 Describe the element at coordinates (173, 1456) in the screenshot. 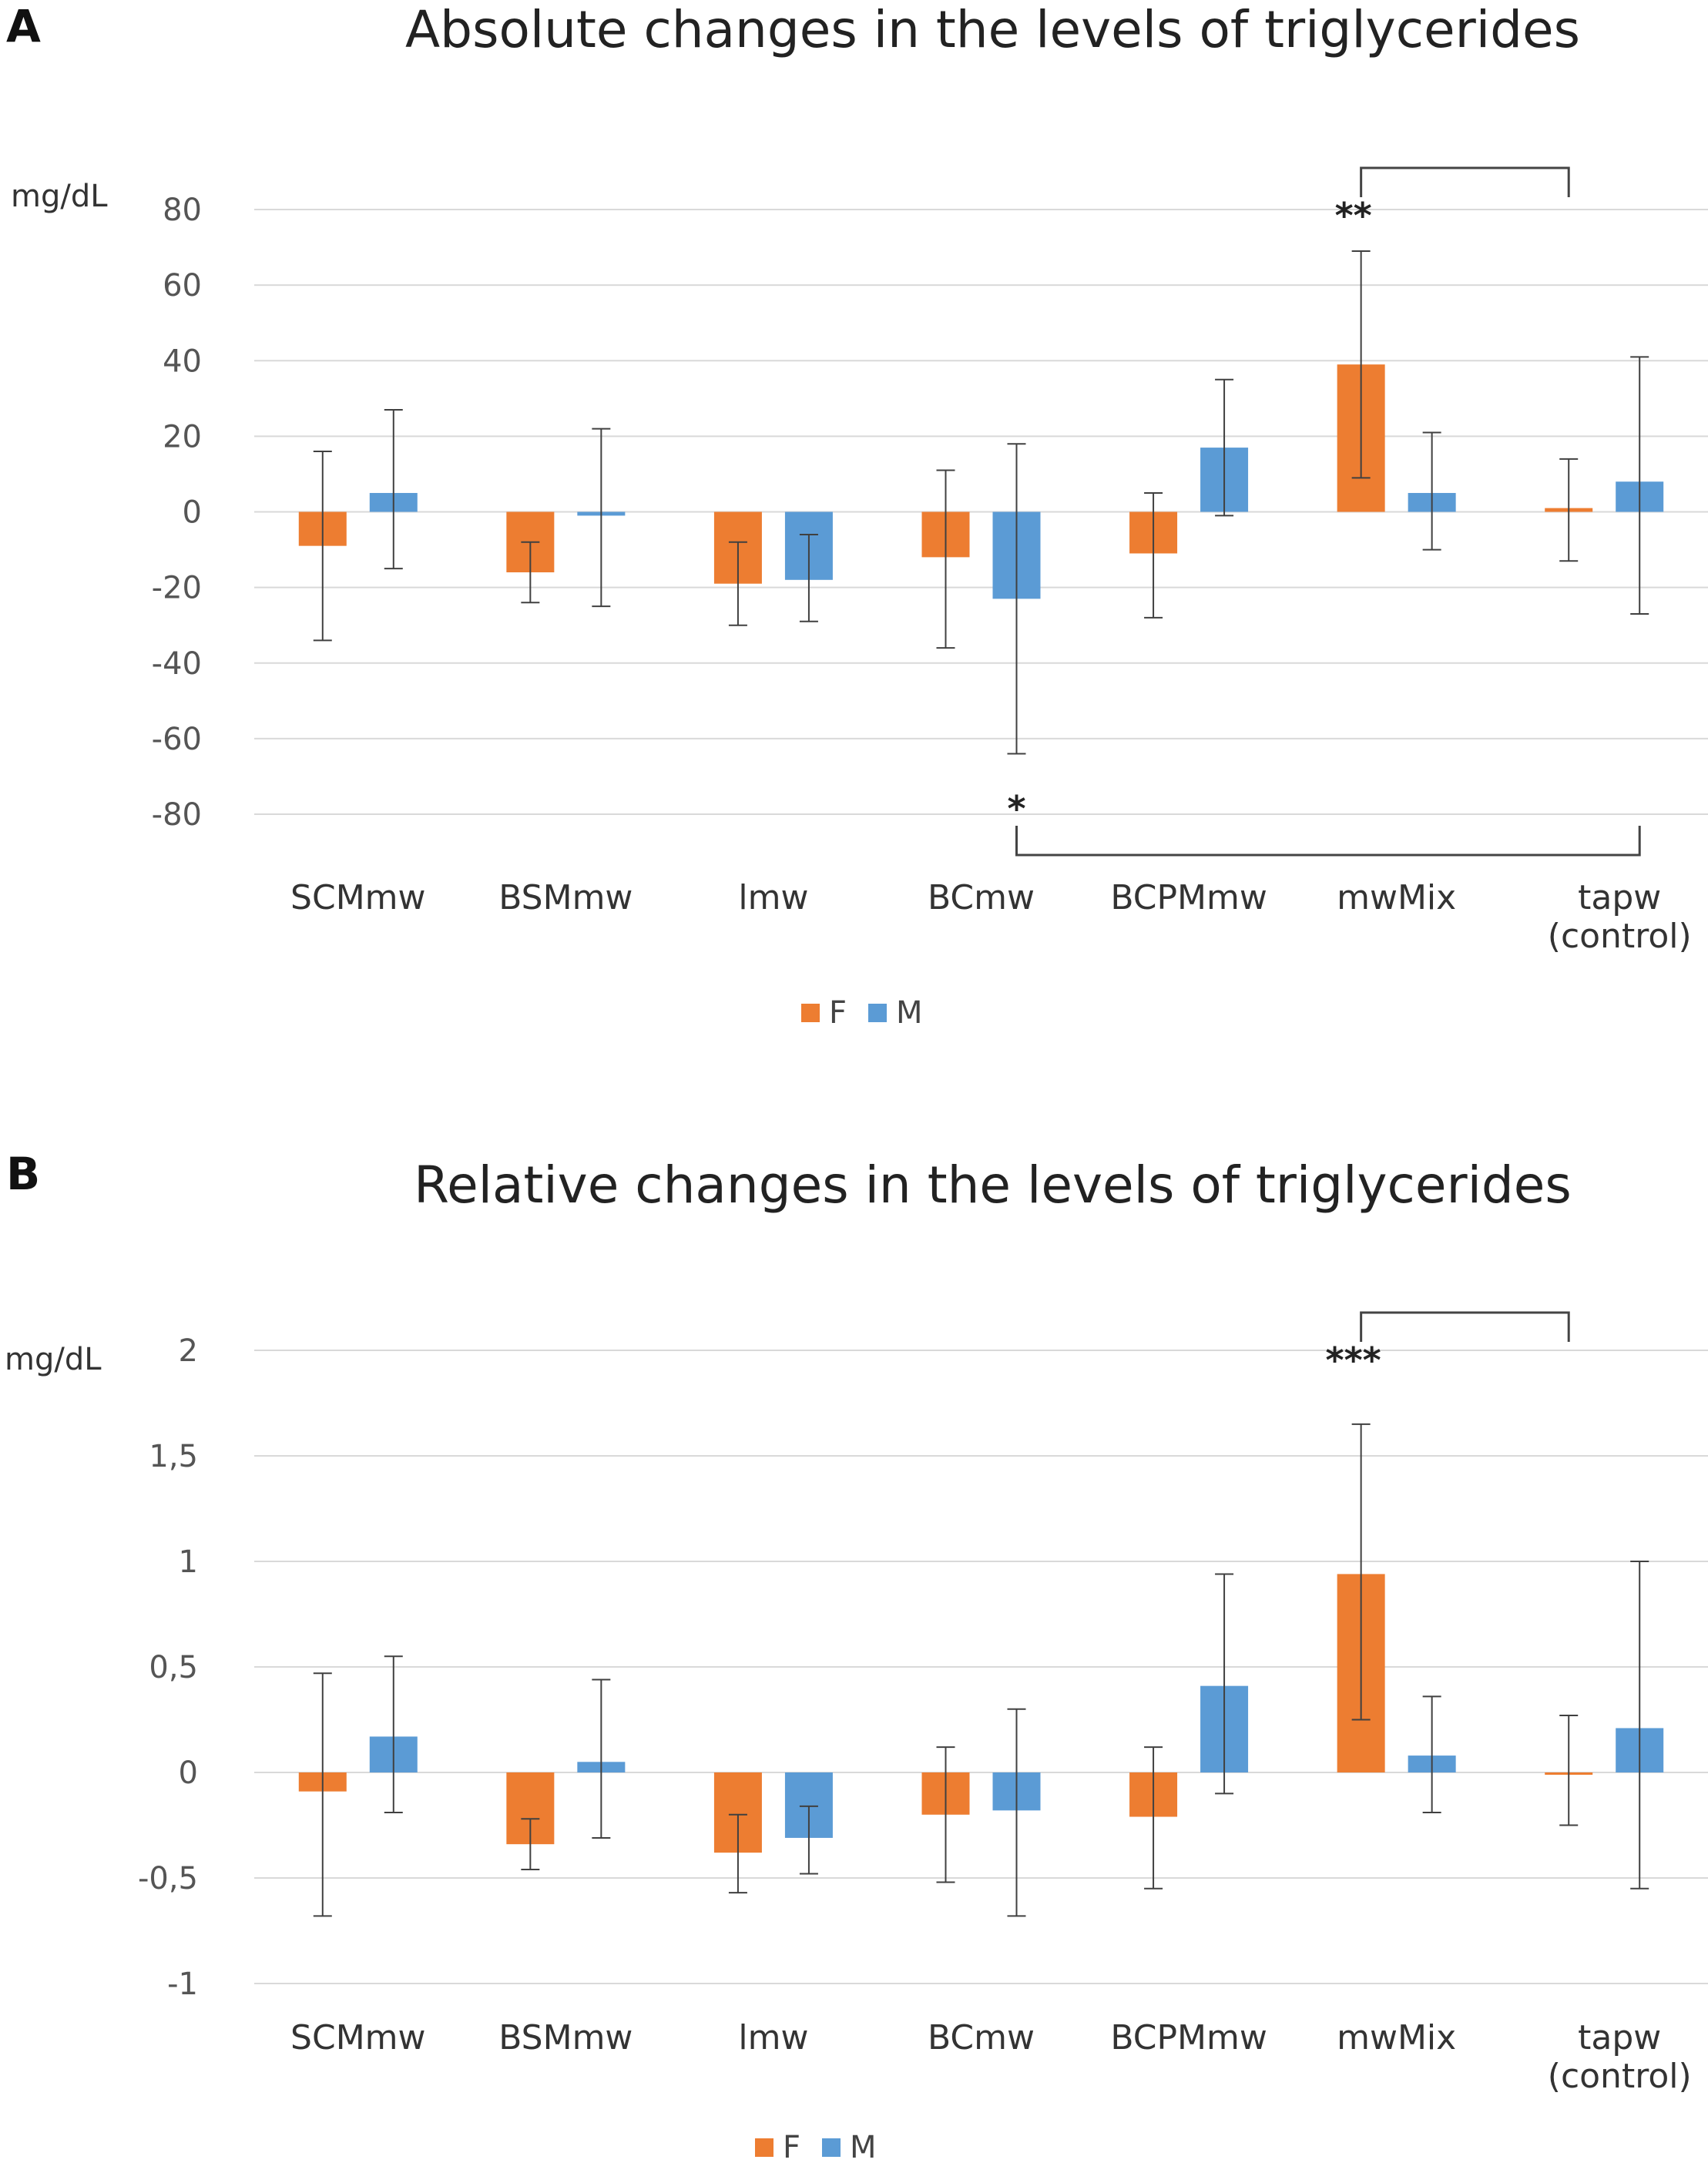

I see `y-tick-label: 1,5` at that location.